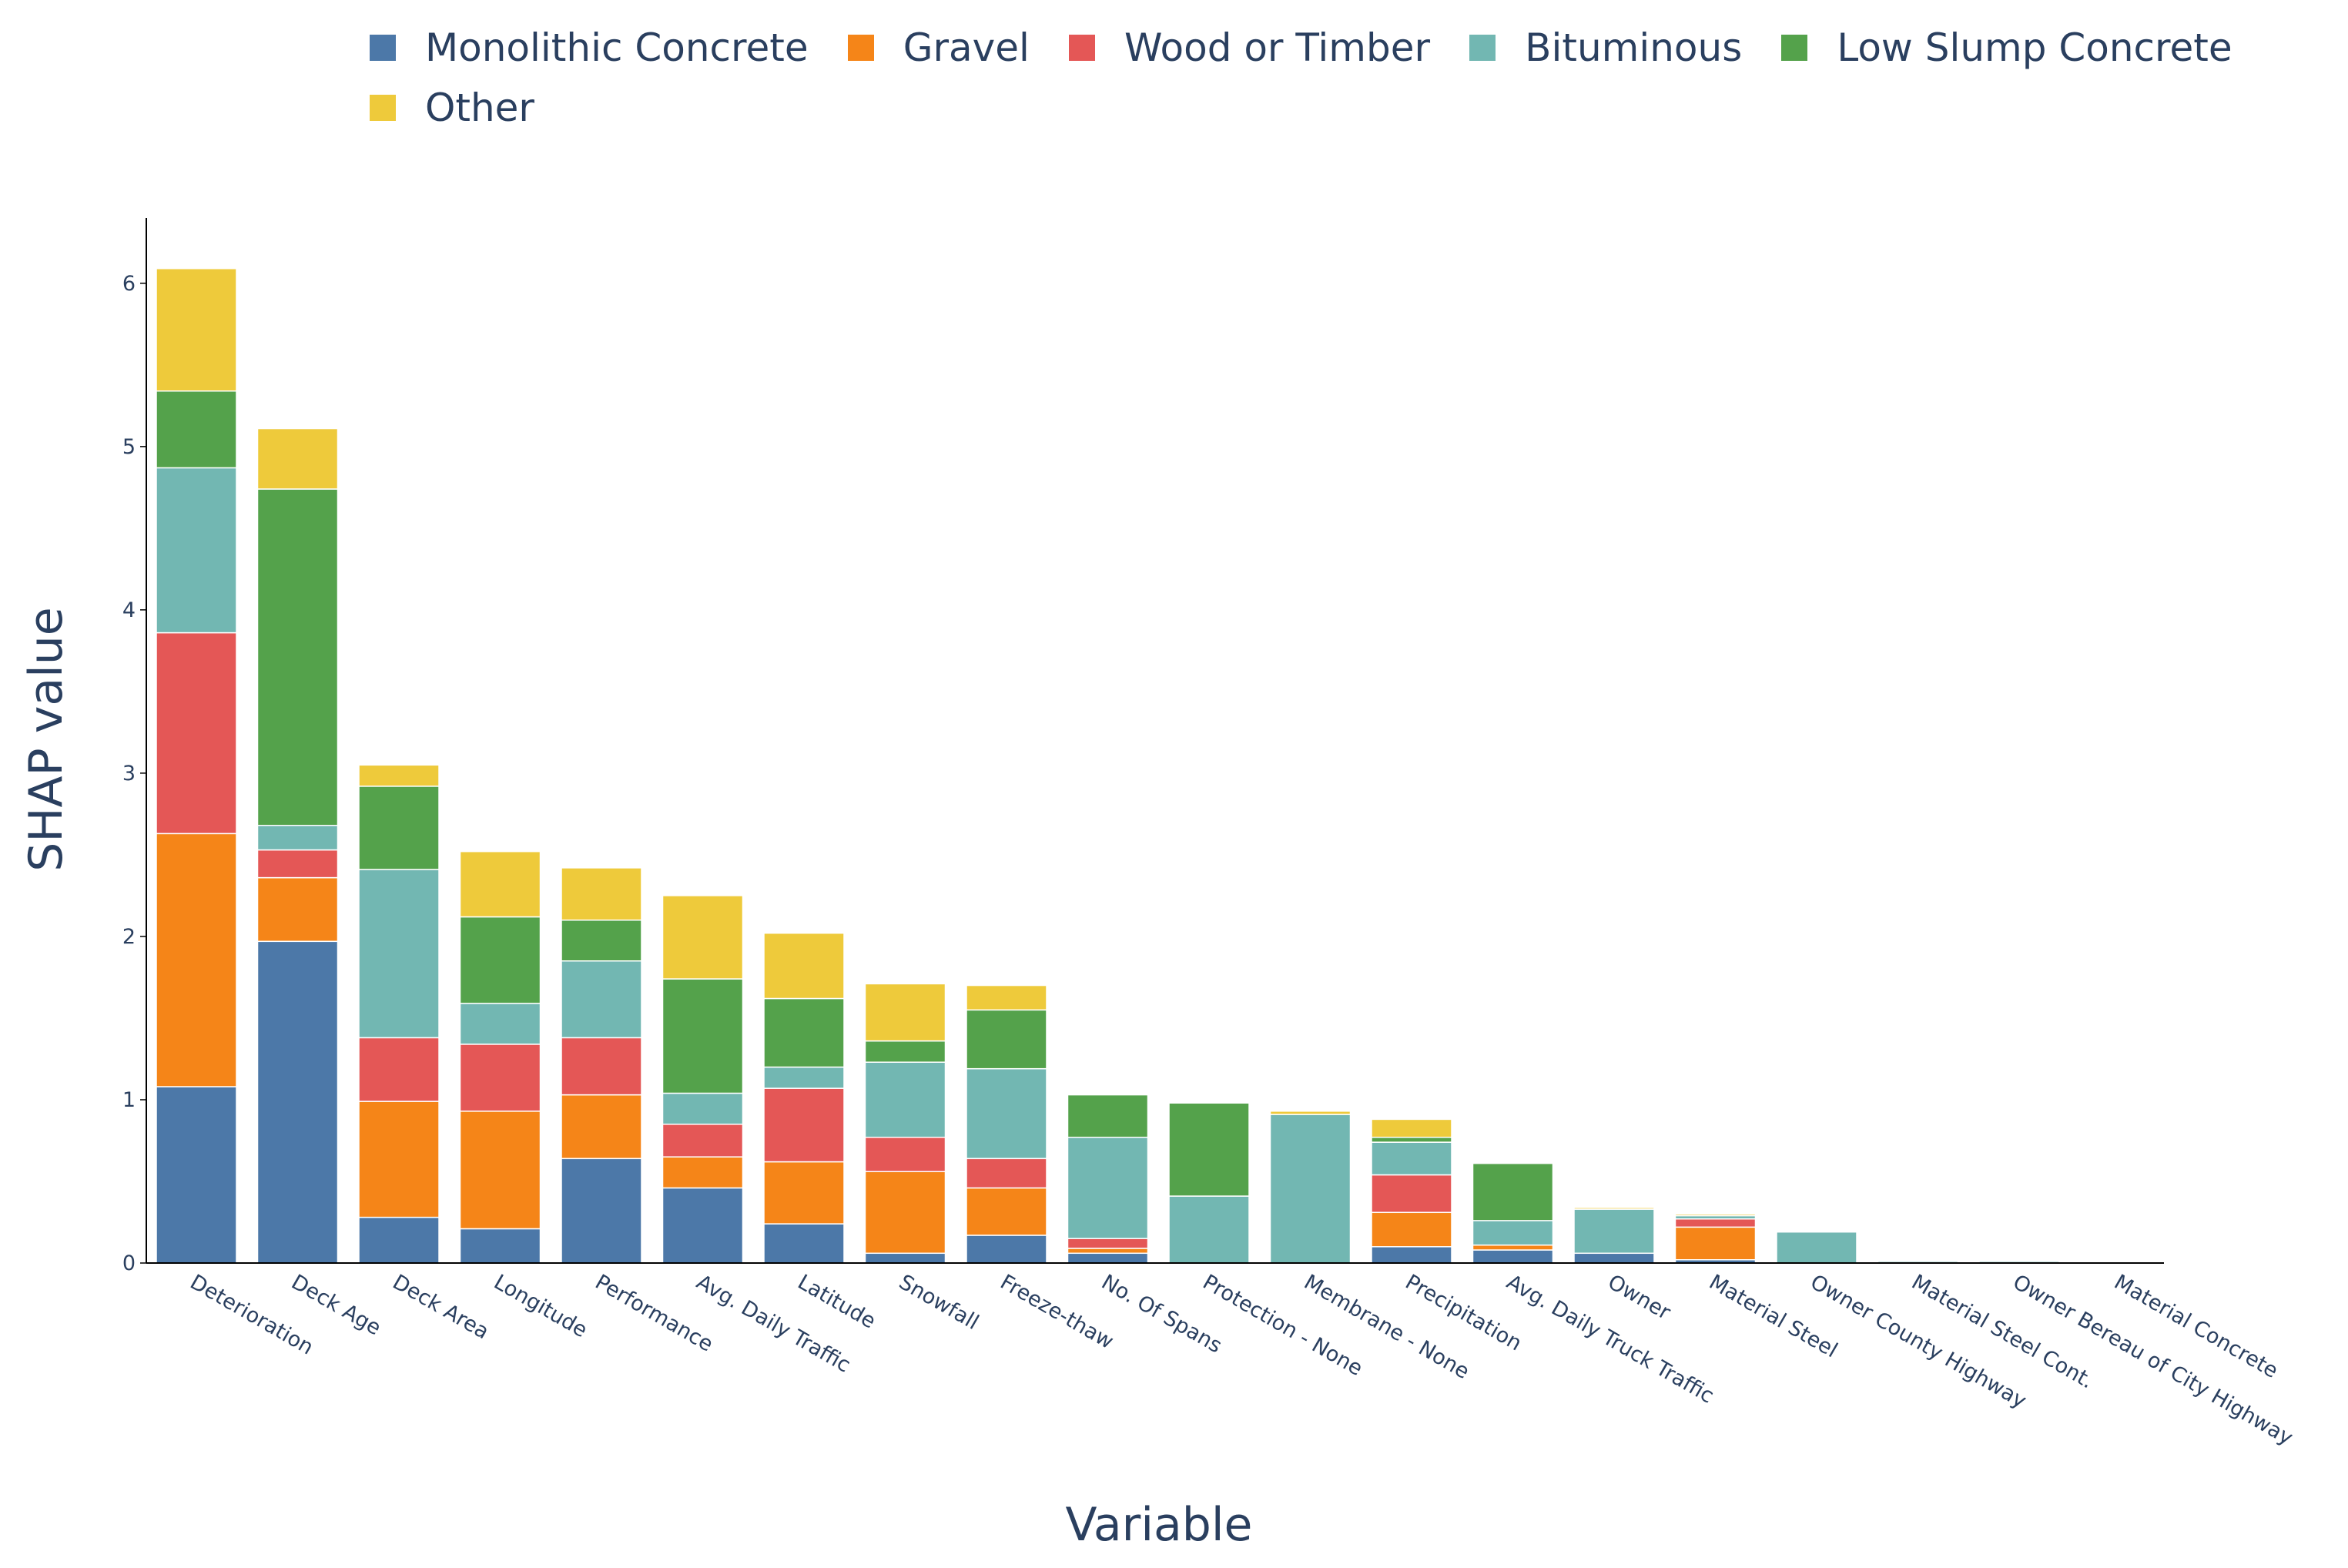  What do you see at coordinates (196, 551) in the screenshot?
I see `bar-segment-deterioration-bituminous` at bounding box center [196, 551].